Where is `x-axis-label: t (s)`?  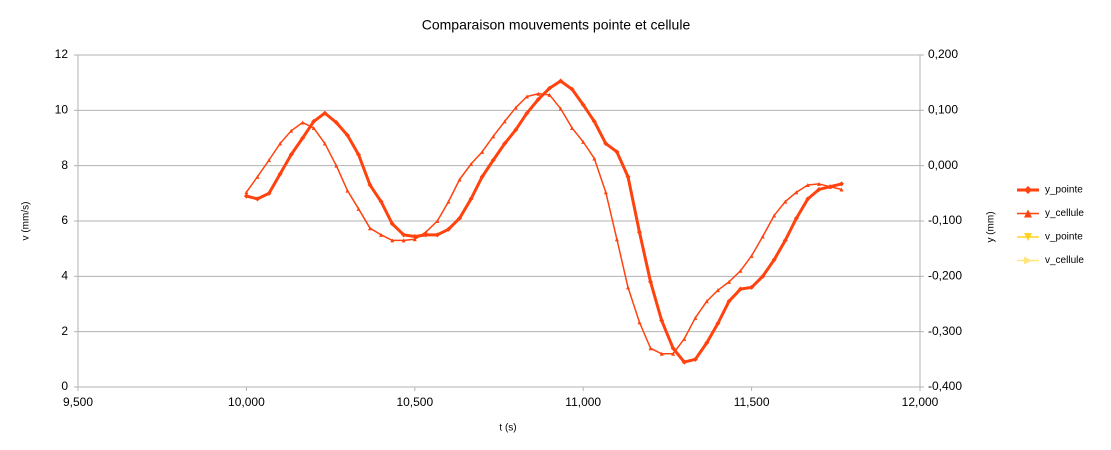
x-axis-label: t (s) is located at coordinates (507, 428).